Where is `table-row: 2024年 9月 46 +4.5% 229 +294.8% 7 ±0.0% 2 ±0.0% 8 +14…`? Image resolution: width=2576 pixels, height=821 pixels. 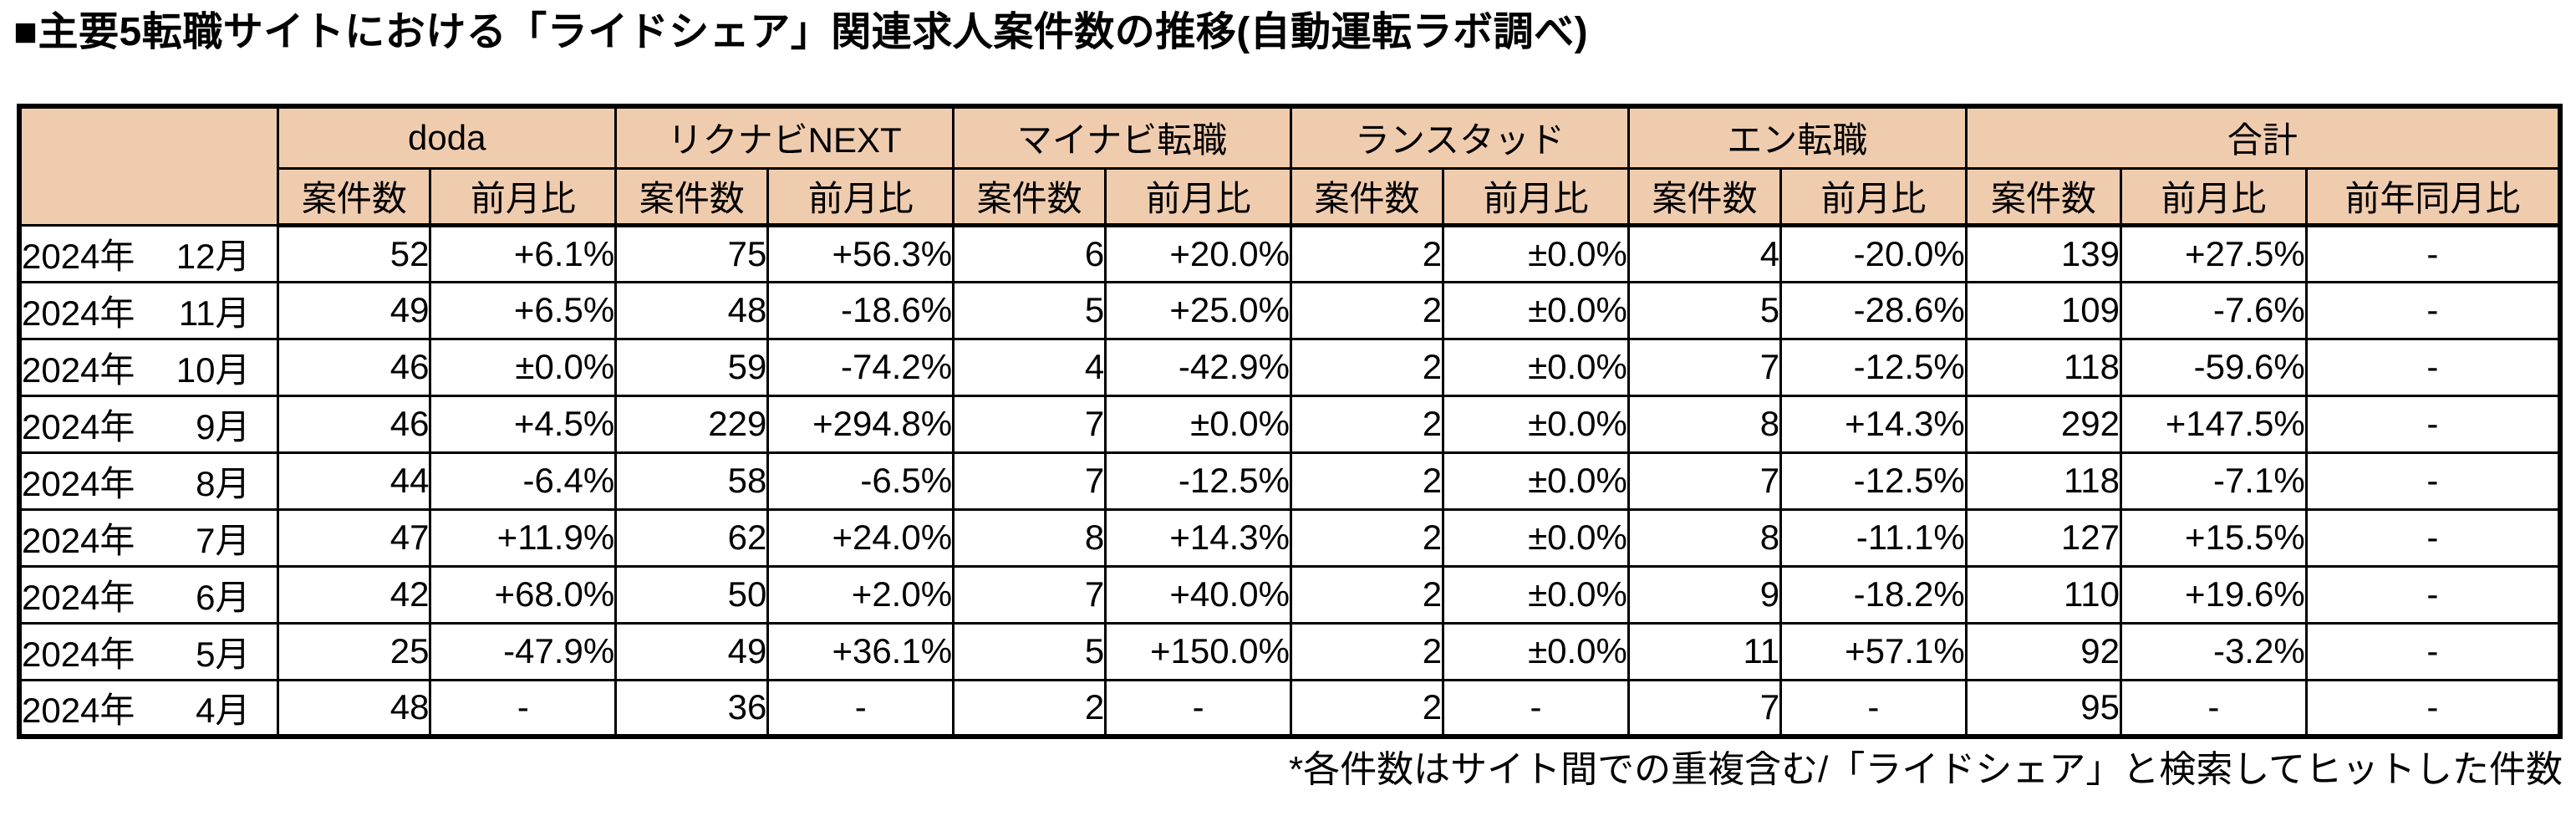 table-row: 2024年 9月 46 +4.5% 229 +294.8% 7 ±0.0% 2 ±0.0% 8 +14… is located at coordinates (1290, 424).